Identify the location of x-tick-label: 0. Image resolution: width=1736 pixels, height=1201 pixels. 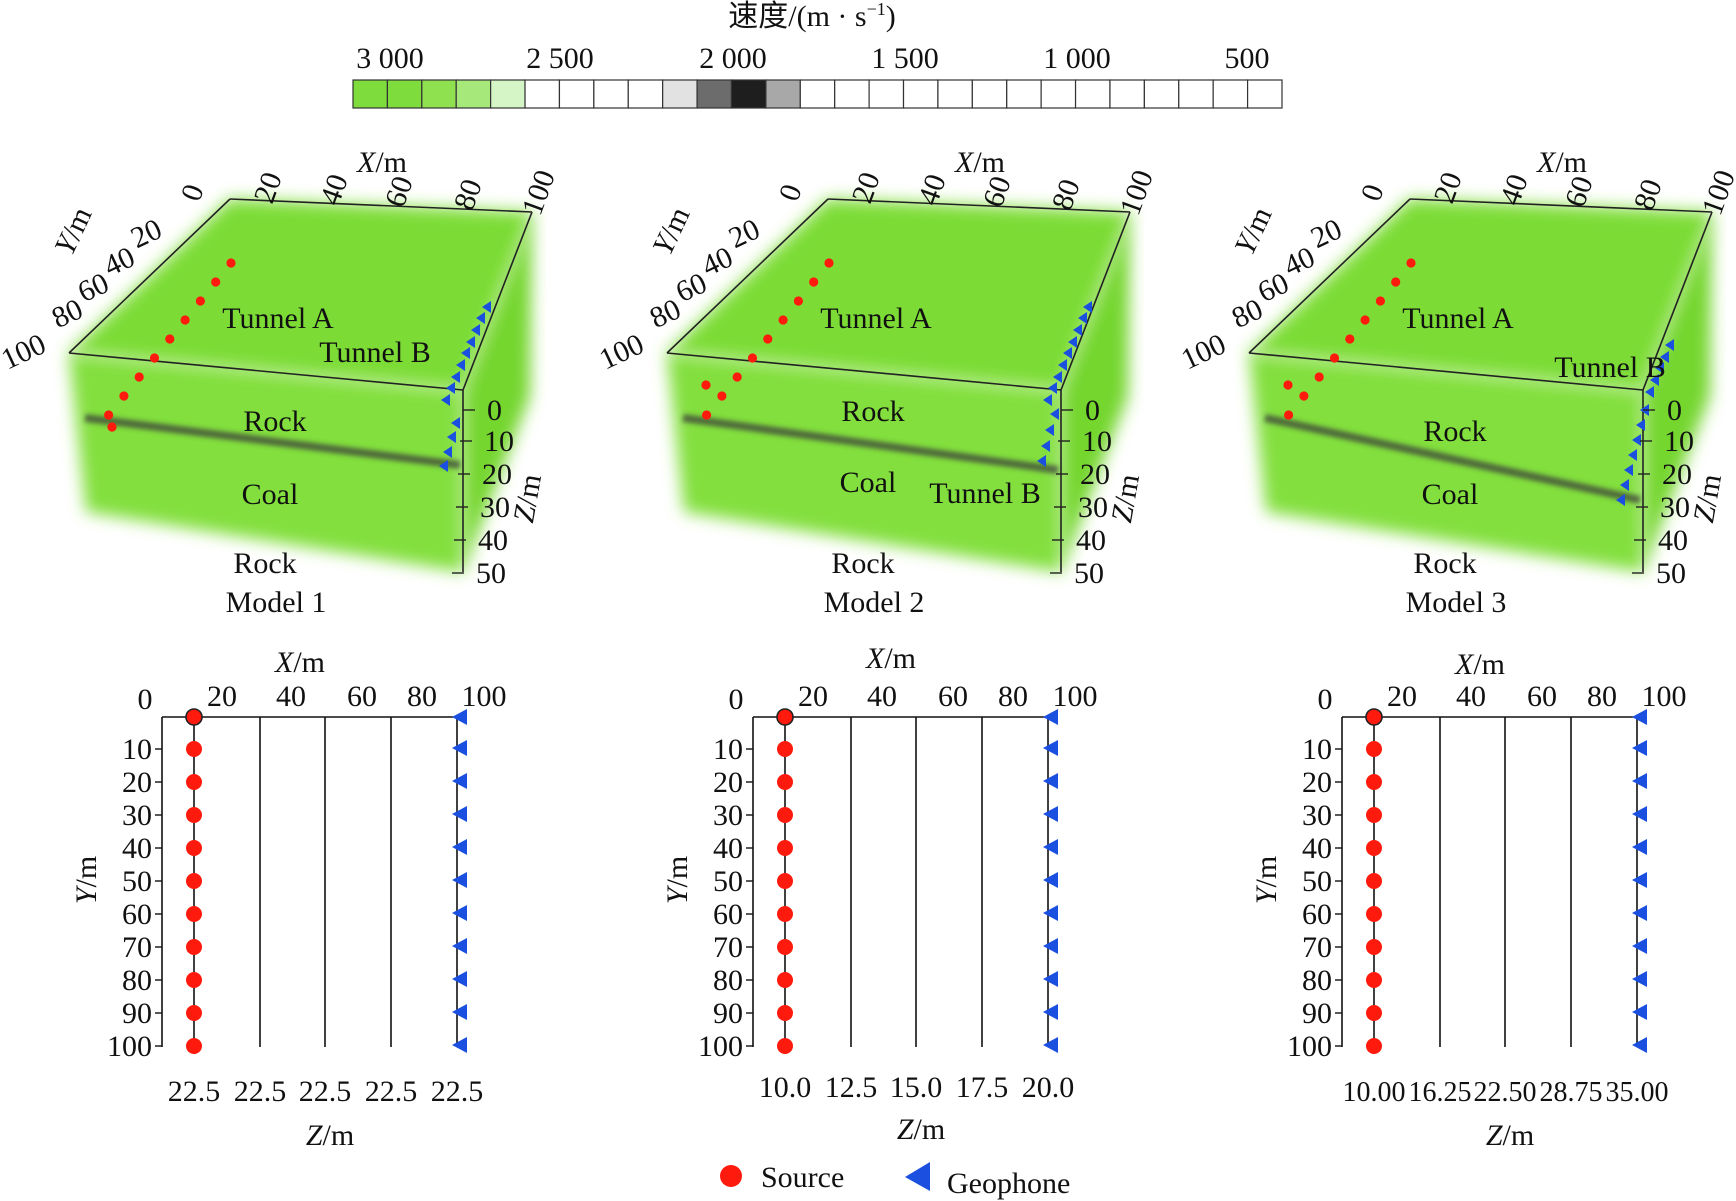
(791, 192).